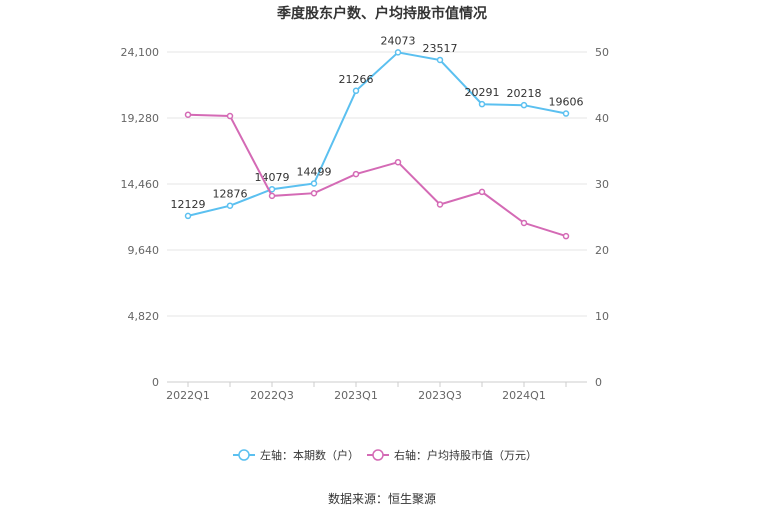 The height and width of the screenshot is (521, 765). I want to click on left-tick-label: 0, so click(155, 382).